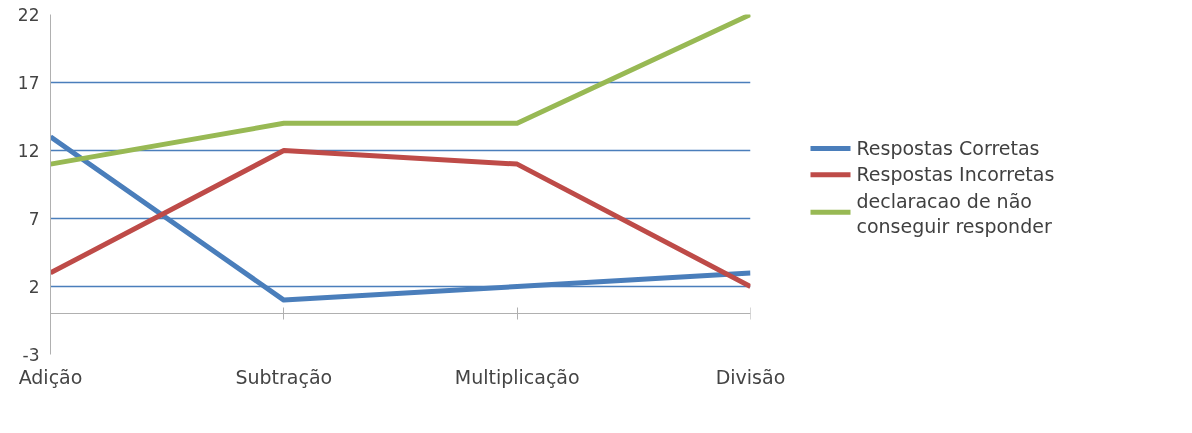 The width and height of the screenshot is (1192, 433). What do you see at coordinates (31, 355) in the screenshot?
I see `y-tick-label: -3` at bounding box center [31, 355].